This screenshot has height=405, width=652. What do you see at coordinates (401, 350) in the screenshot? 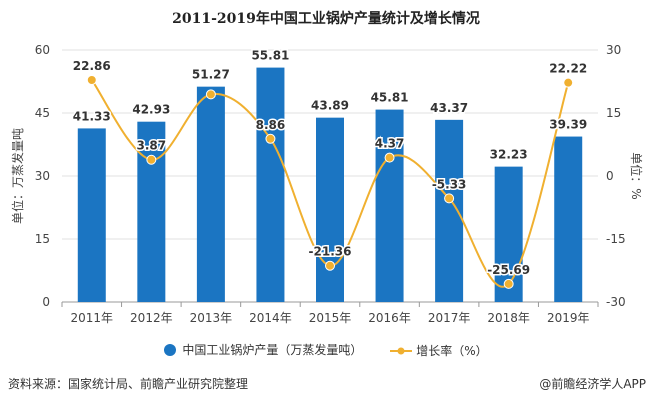
I see `legend-line-icon` at bounding box center [401, 350].